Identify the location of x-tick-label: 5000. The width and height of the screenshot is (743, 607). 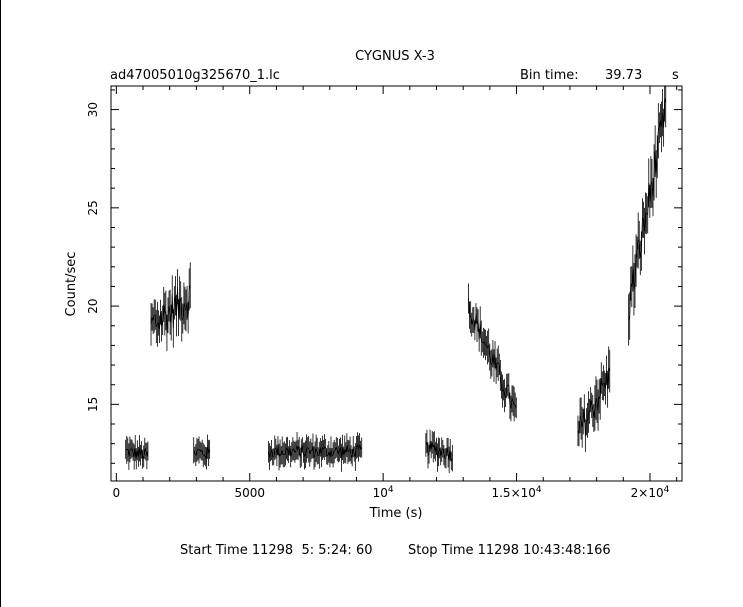
(249, 493).